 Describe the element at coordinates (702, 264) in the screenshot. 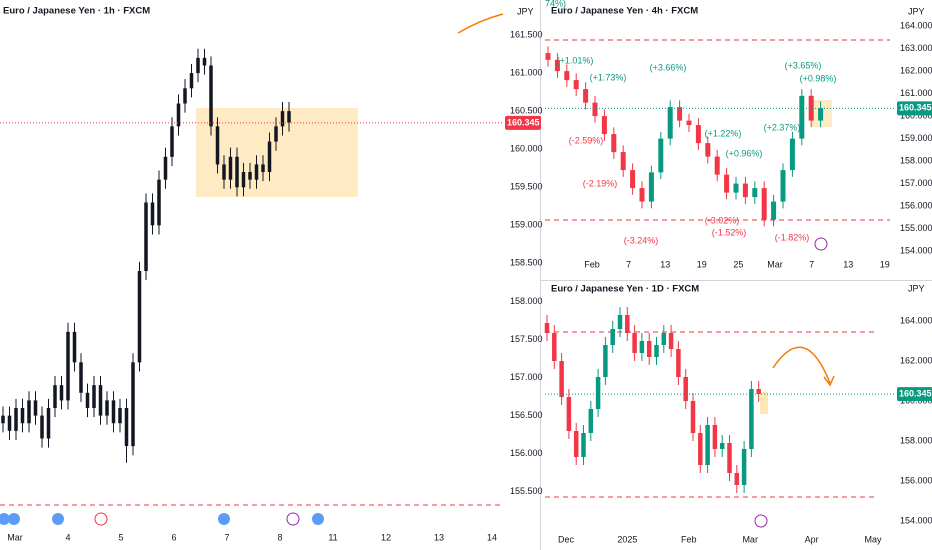

I see `x-tick-label: 19` at that location.